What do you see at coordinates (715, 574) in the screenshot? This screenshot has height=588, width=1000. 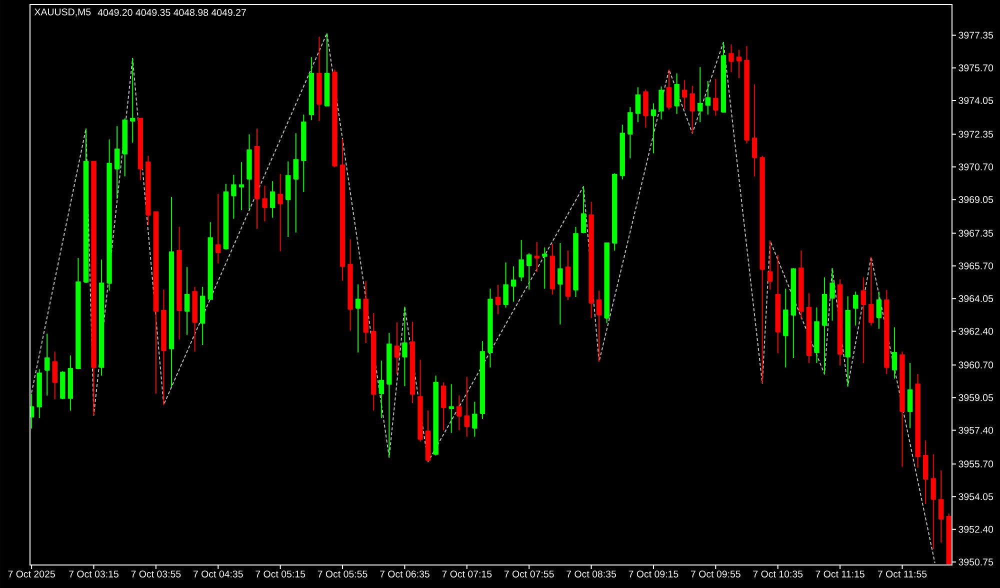 I see `x-tick-label: 7 Oct 09:55` at bounding box center [715, 574].